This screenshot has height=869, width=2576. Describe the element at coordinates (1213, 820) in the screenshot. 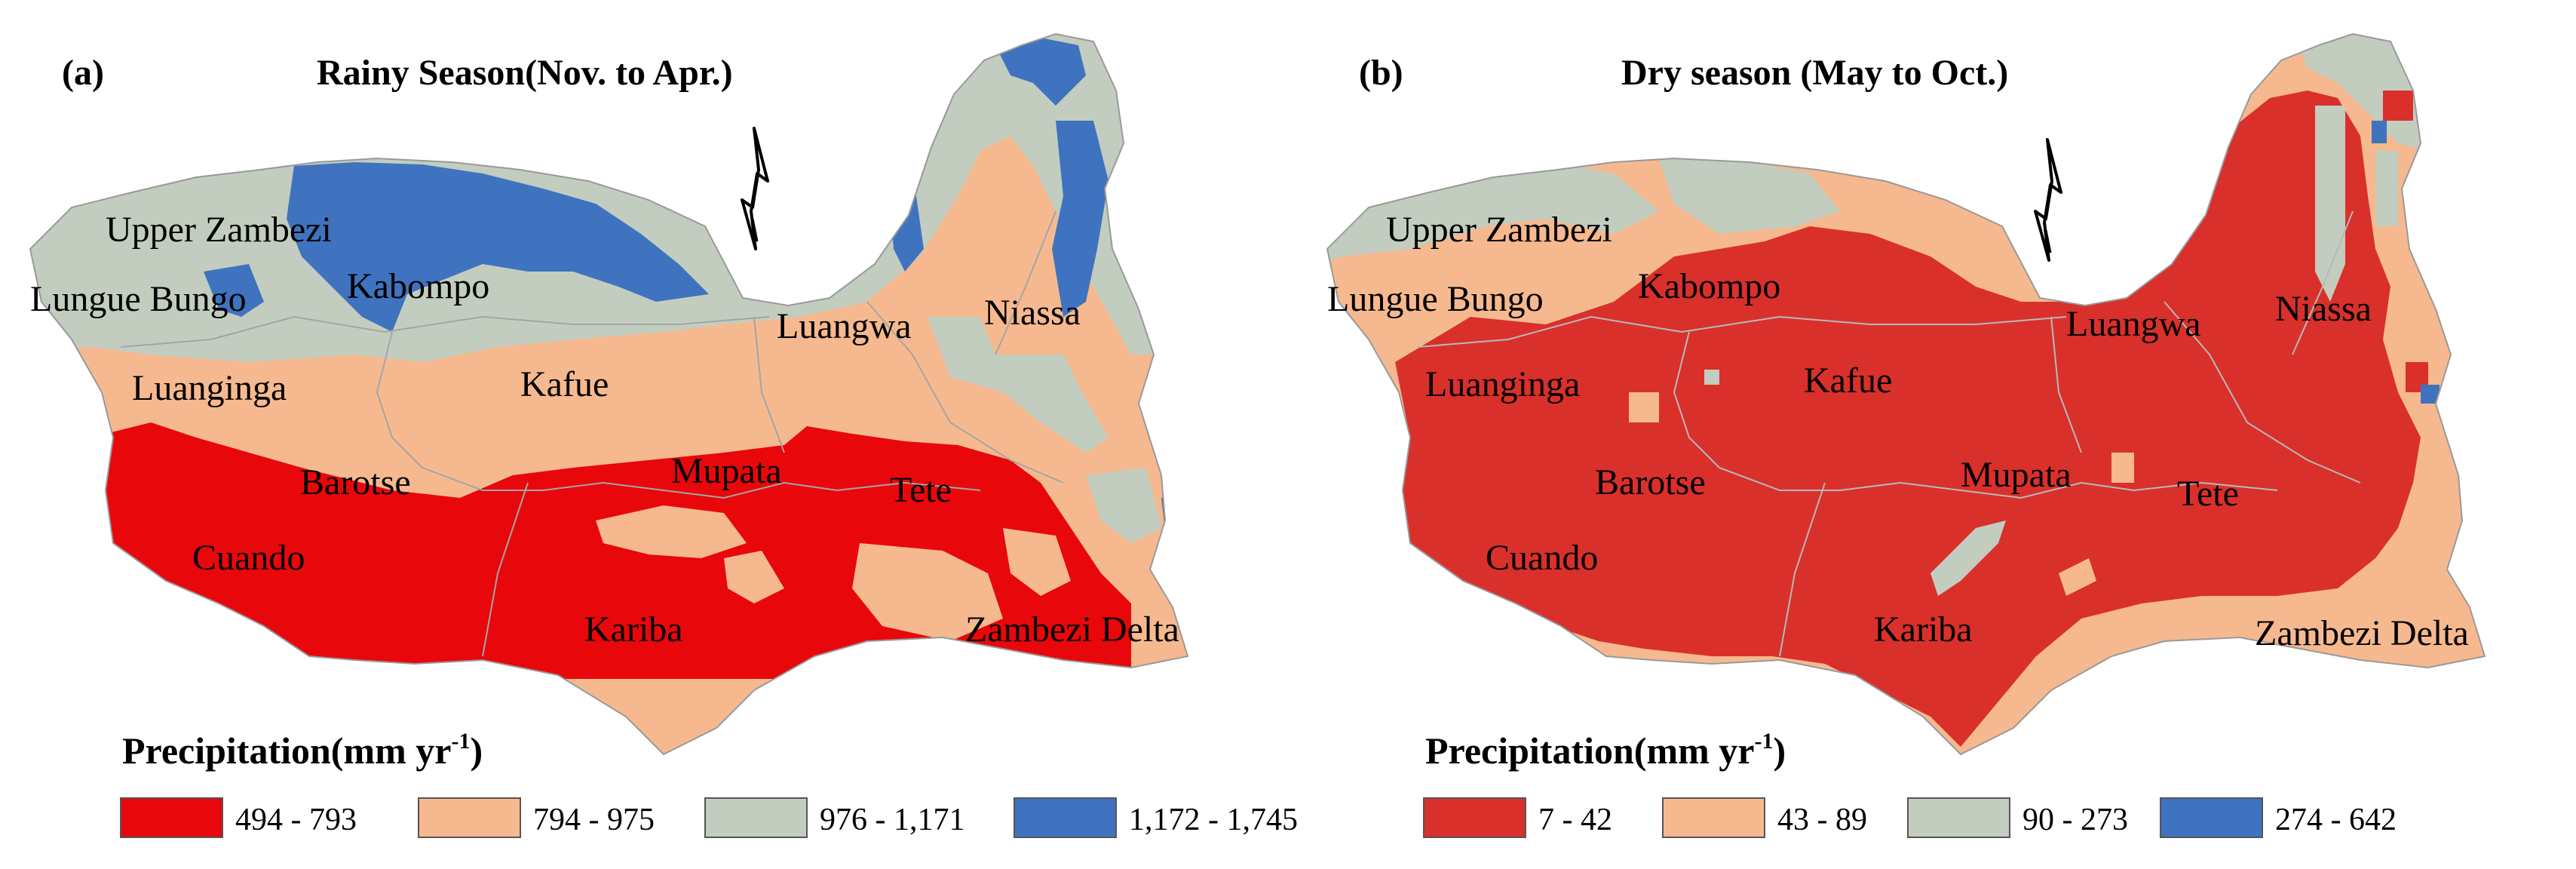

I see `legend-label: 1,172 - 1,745` at that location.